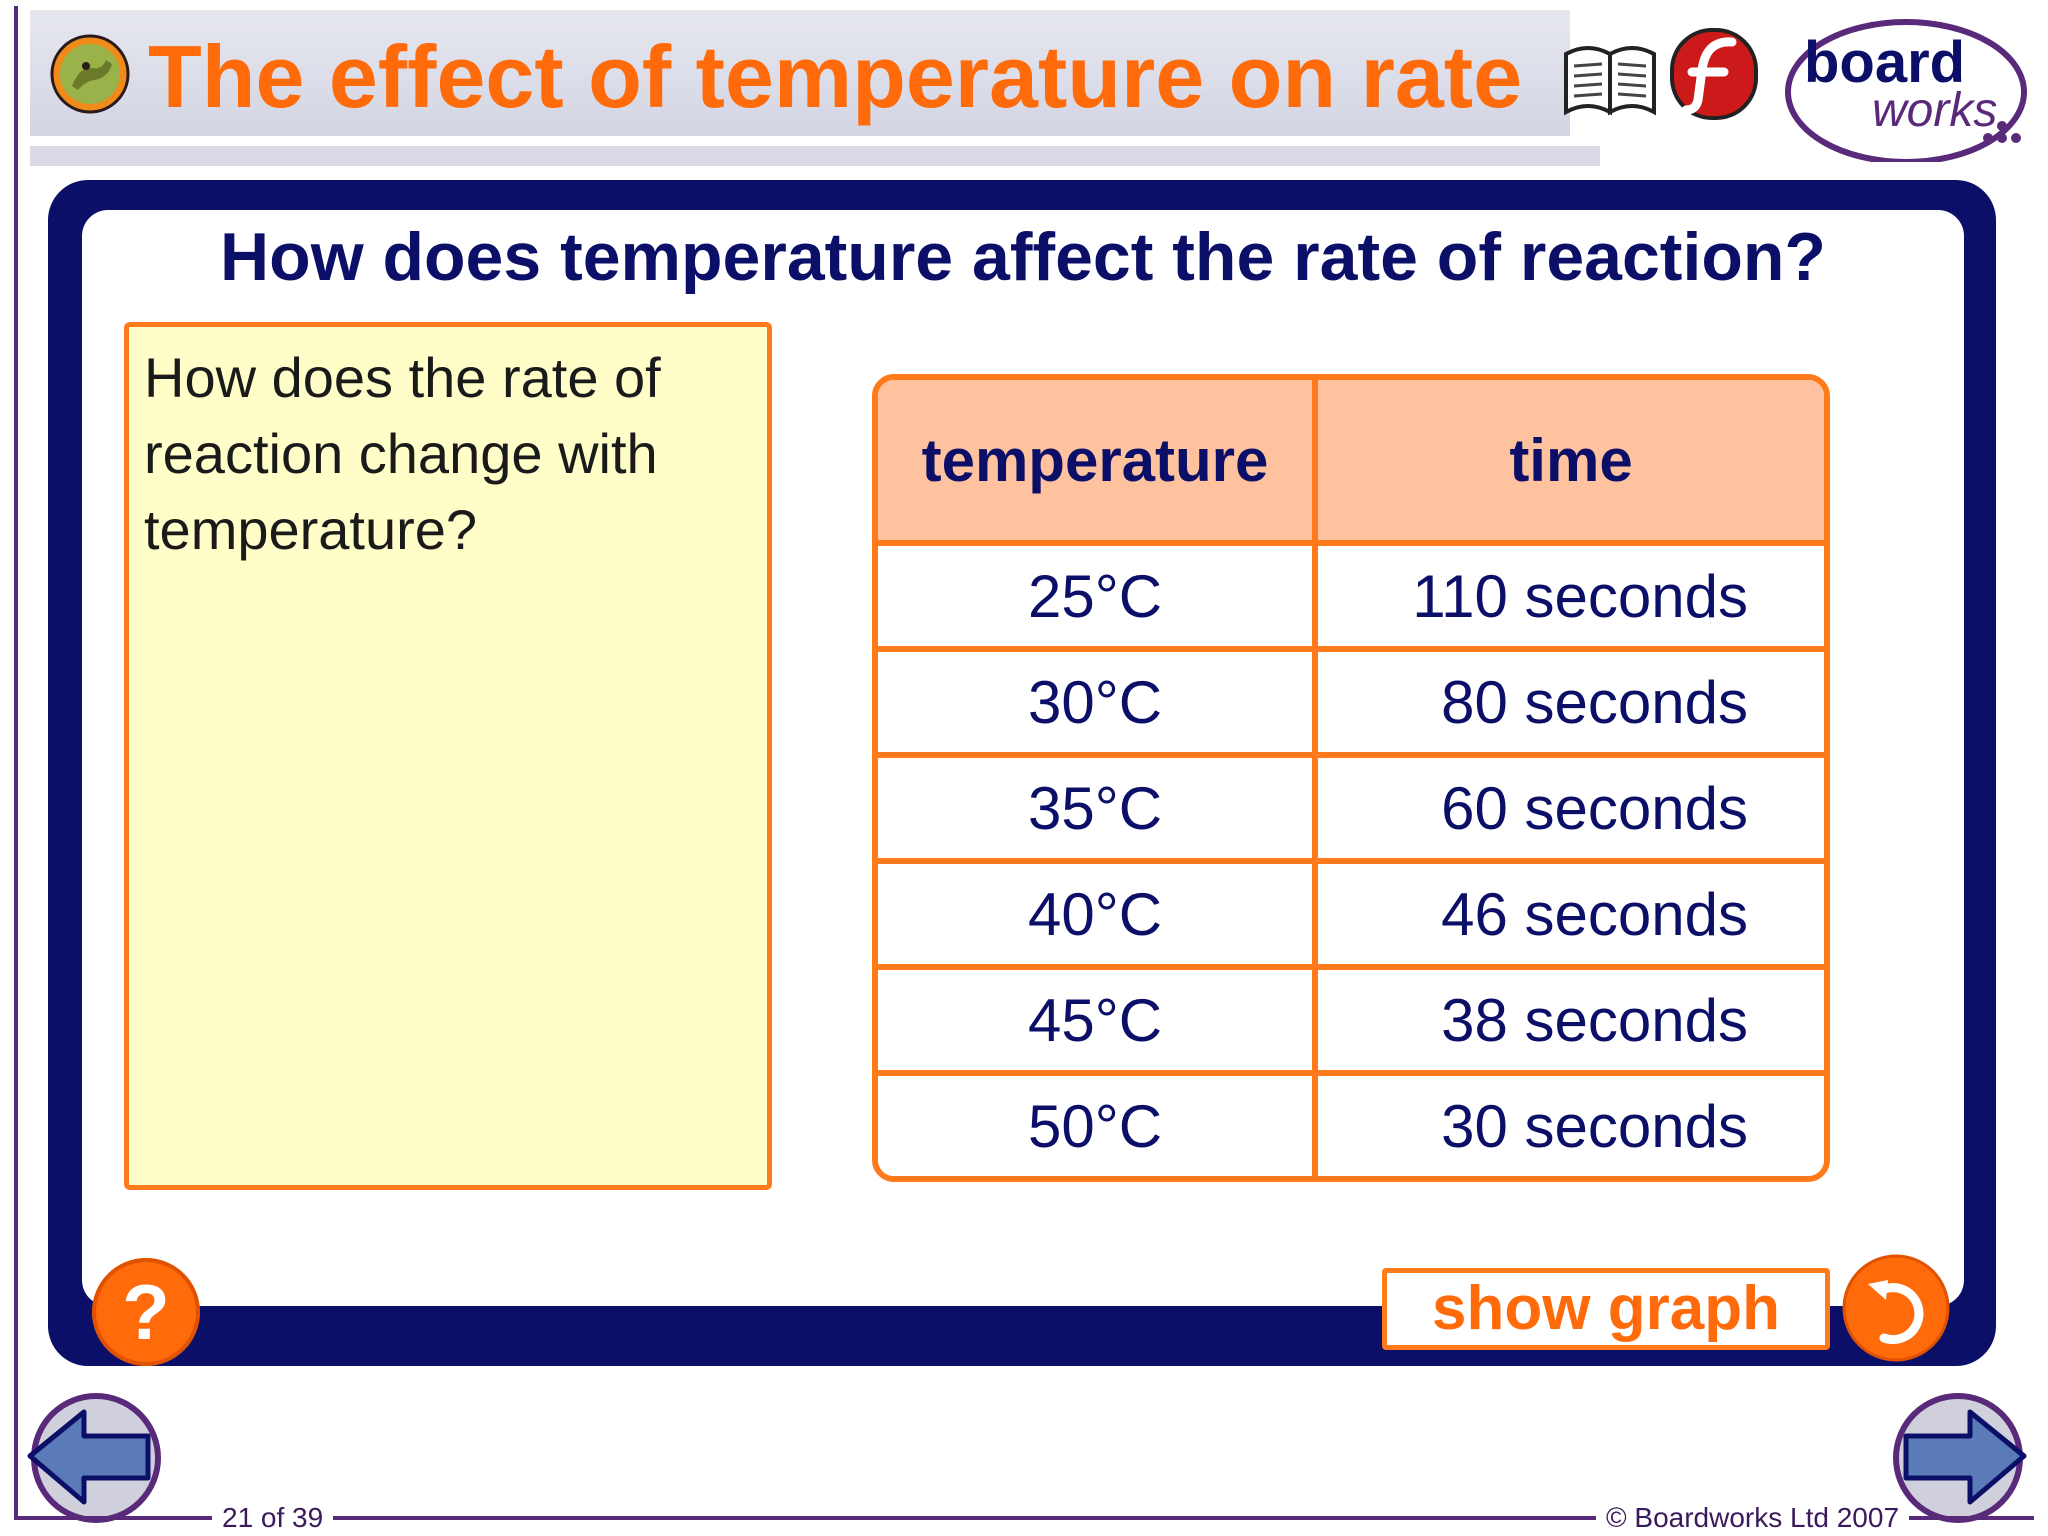  What do you see at coordinates (1098, 1017) in the screenshot?
I see `temperature-cell: 45°C` at bounding box center [1098, 1017].